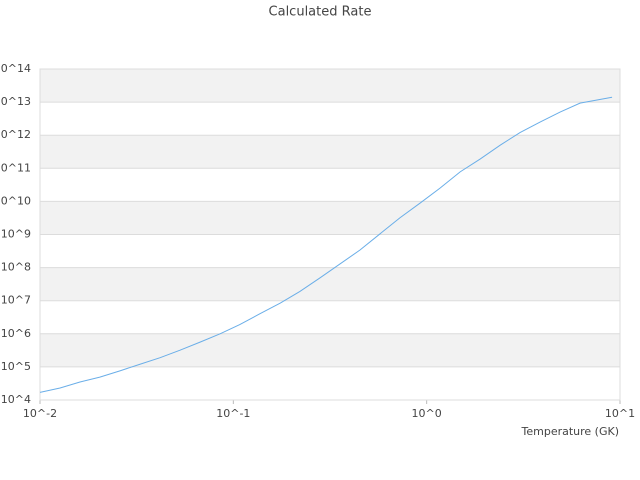  Describe the element at coordinates (16, 267) in the screenshot. I see `y-tick-label: 10^8` at that location.